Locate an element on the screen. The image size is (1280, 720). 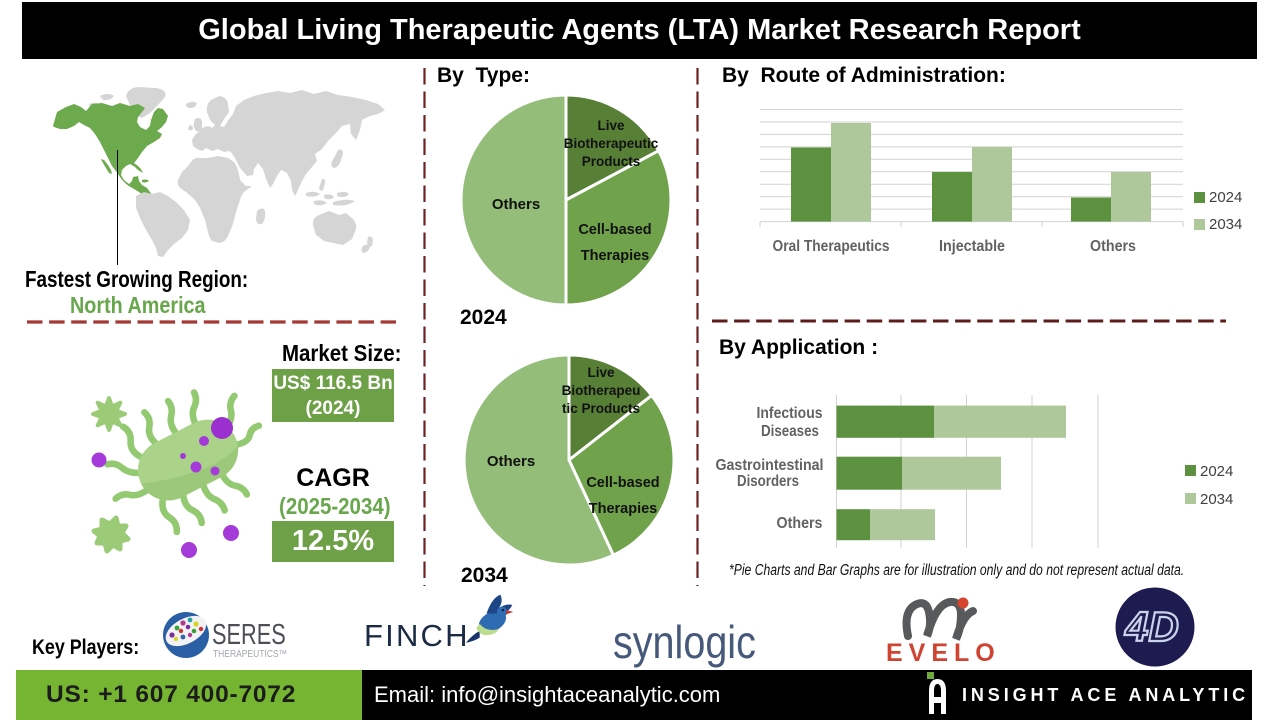
svg-text: INSIGHT ACE ANALYTIC is located at coordinates (1105, 695).